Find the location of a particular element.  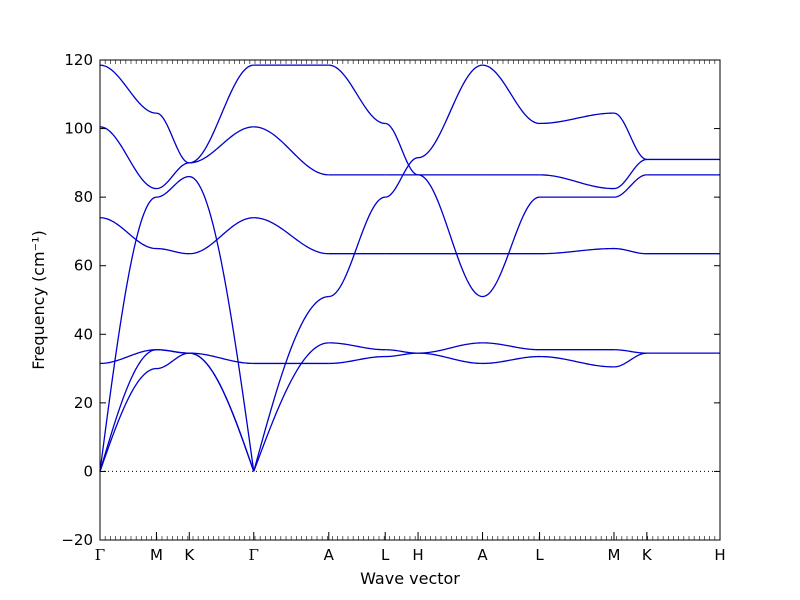

y-tick-label: 20 is located at coordinates (83, 403).